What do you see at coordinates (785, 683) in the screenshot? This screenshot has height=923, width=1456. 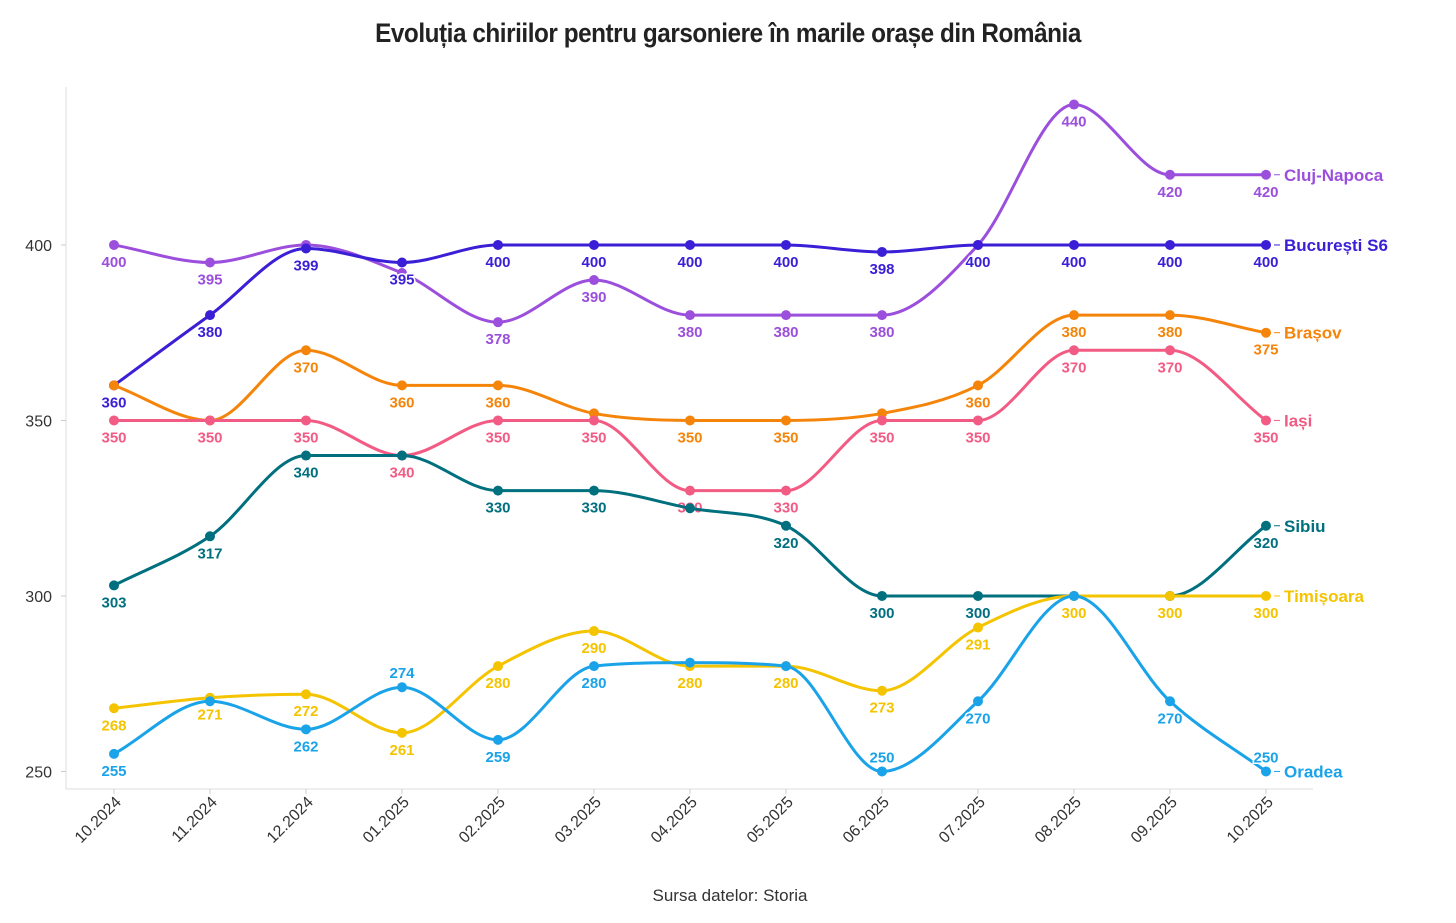 I see `data-label: 280` at bounding box center [785, 683].